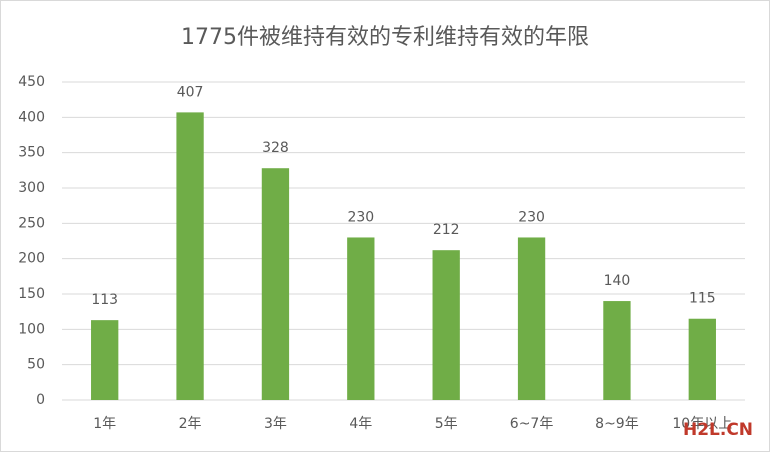 This screenshot has height=452, width=770. What do you see at coordinates (40, 400) in the screenshot?
I see `y-tick-label: 0` at bounding box center [40, 400].